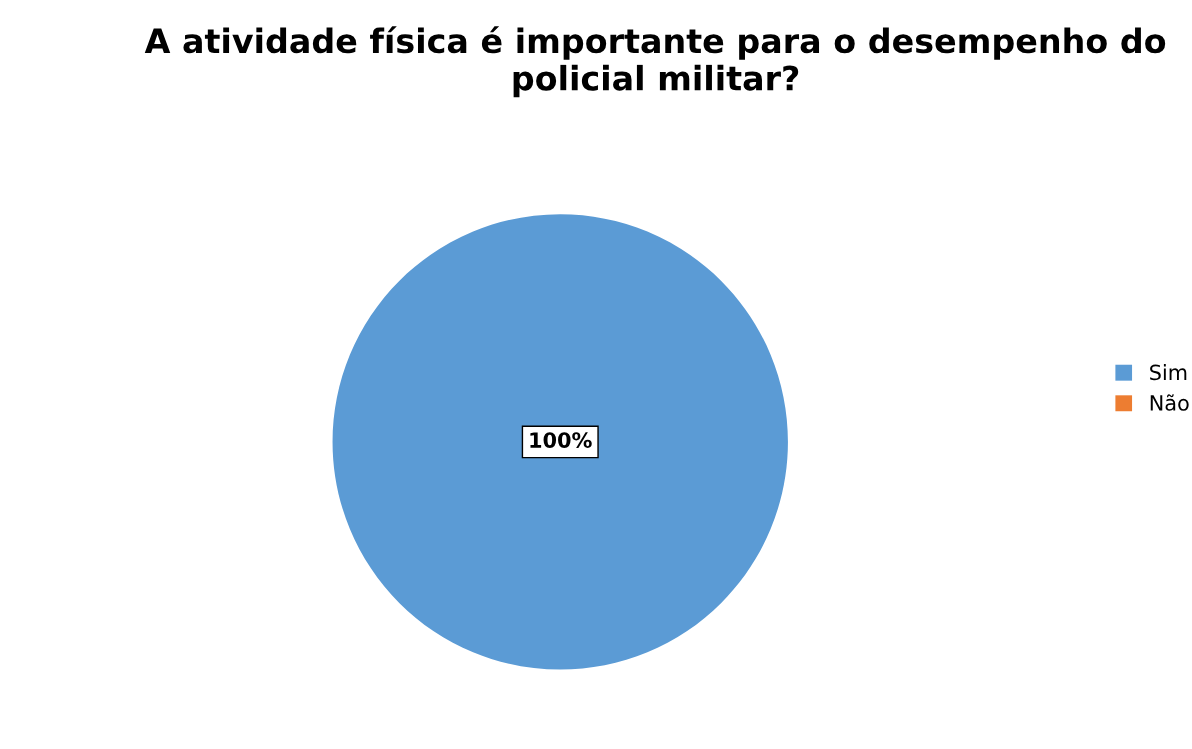 The height and width of the screenshot is (749, 1192). Describe the element at coordinates (1168, 372) in the screenshot. I see `legend-label: Sim` at that location.